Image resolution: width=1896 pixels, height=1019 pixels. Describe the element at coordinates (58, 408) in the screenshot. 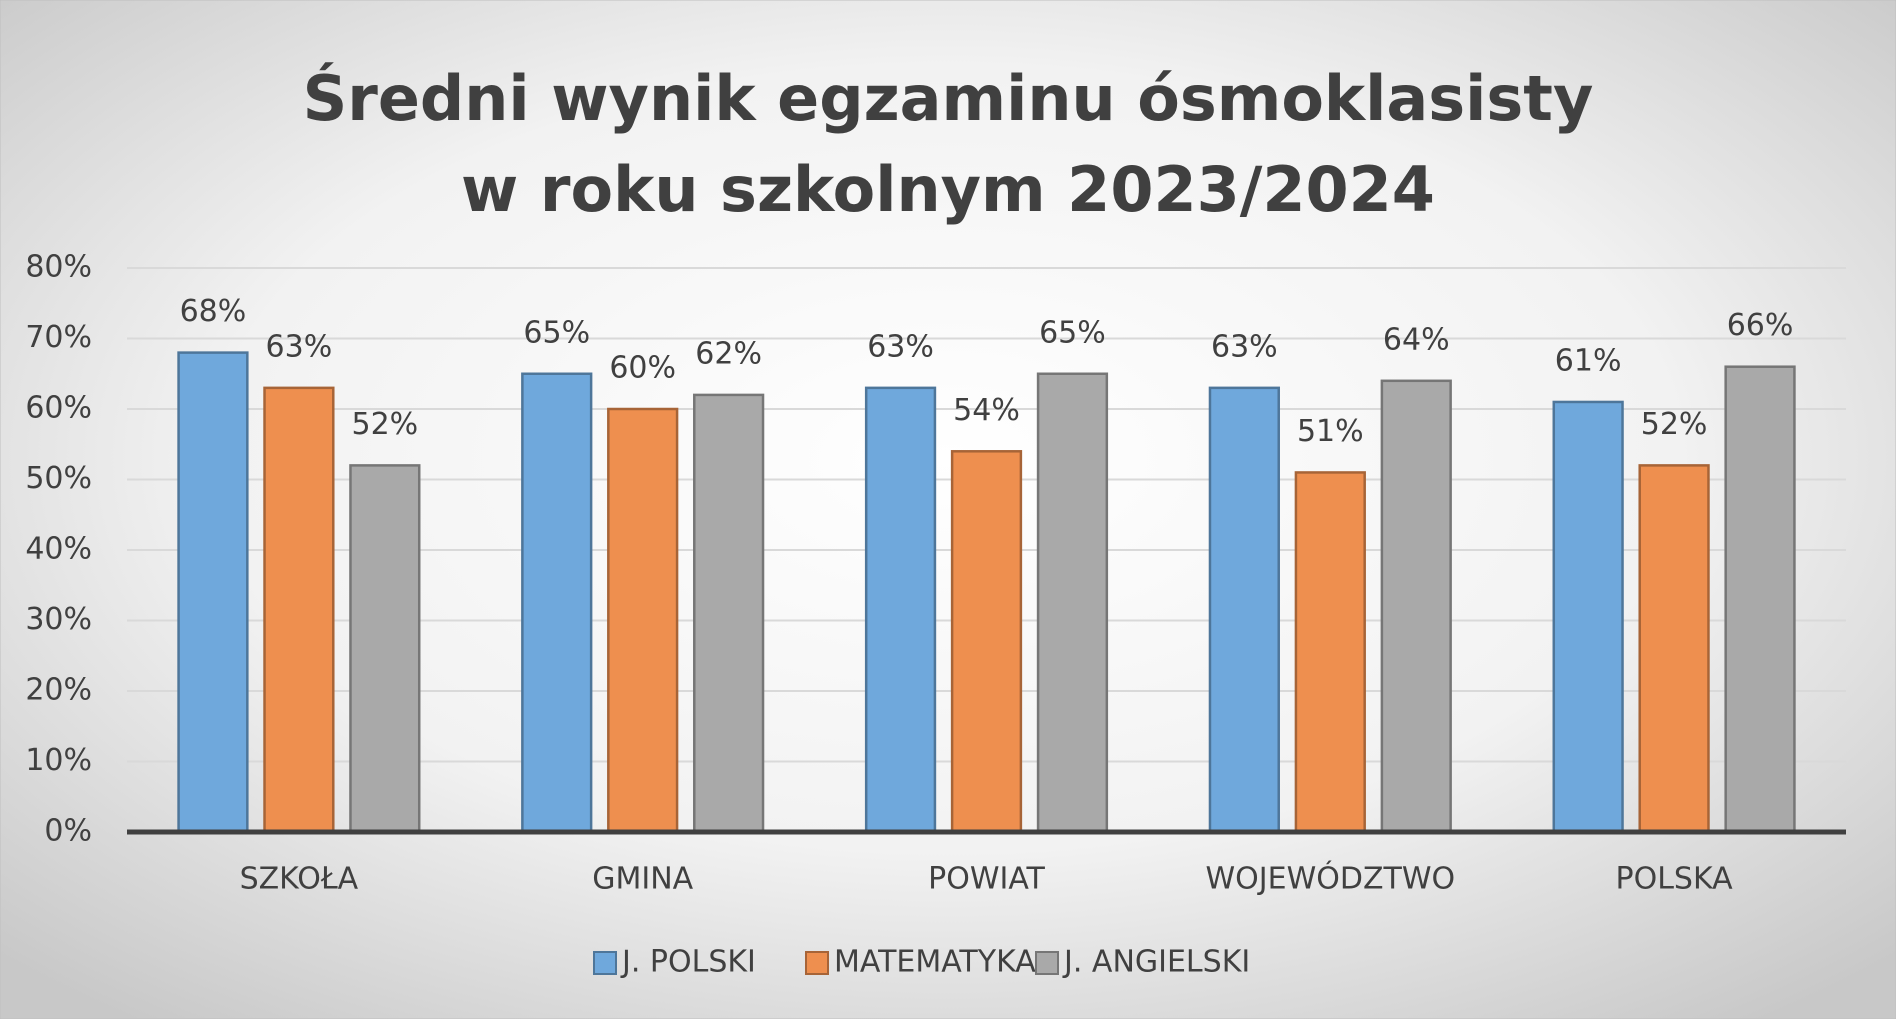

I see `y-tick-label: 60%` at that location.